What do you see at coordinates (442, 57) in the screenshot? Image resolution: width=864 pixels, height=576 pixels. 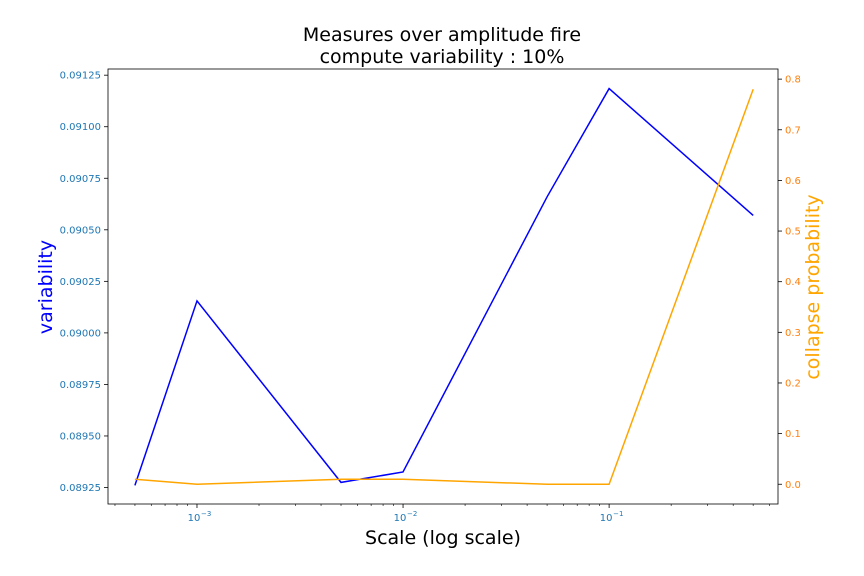 I see `chart-title-line2: compute variability : 10%` at bounding box center [442, 57].